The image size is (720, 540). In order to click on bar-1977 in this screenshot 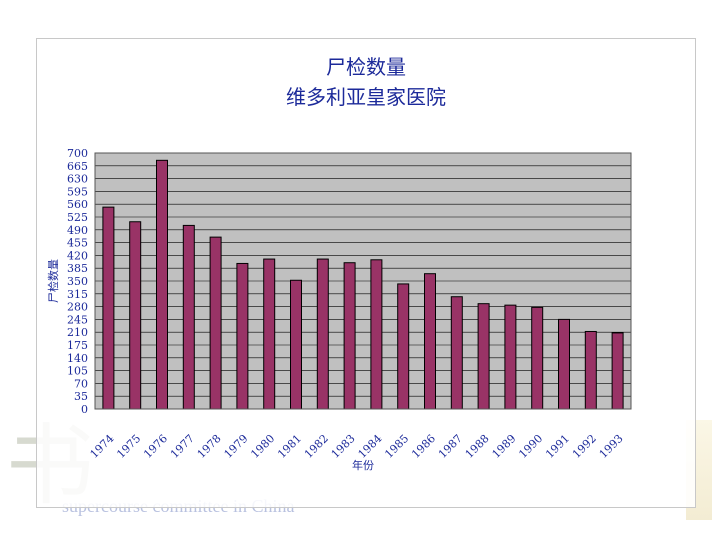, I will do `click(188, 317)`.